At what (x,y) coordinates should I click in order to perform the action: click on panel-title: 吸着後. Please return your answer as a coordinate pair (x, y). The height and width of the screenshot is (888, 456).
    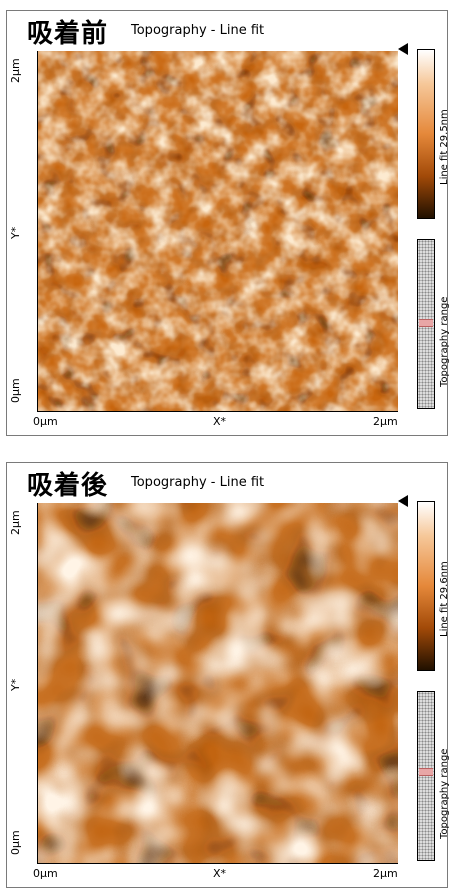
    Looking at the image, I should click on (68, 486).